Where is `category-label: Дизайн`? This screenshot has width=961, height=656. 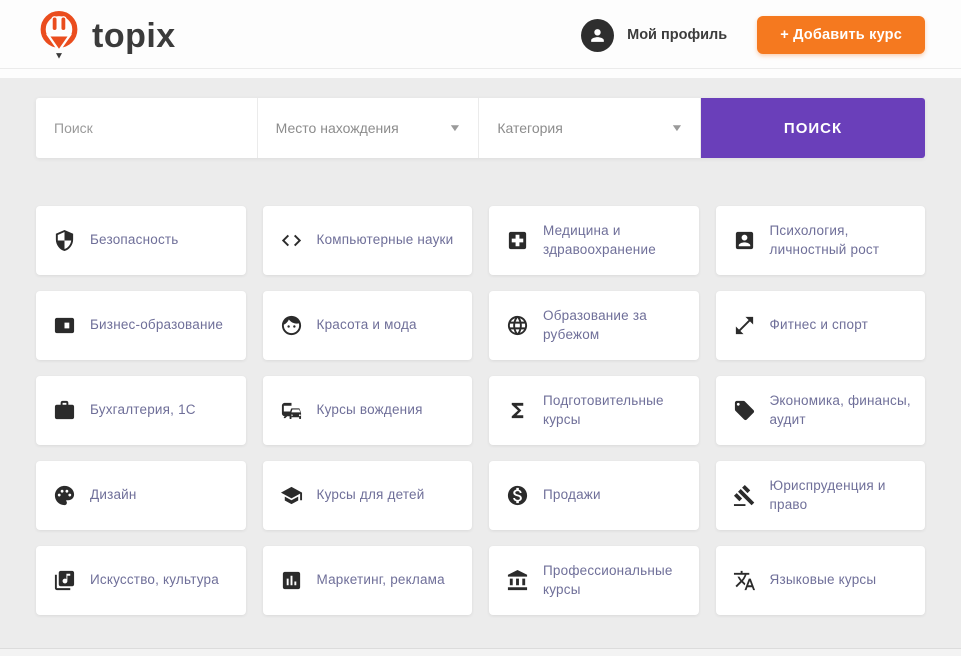
category-label: Дизайн is located at coordinates (113, 495).